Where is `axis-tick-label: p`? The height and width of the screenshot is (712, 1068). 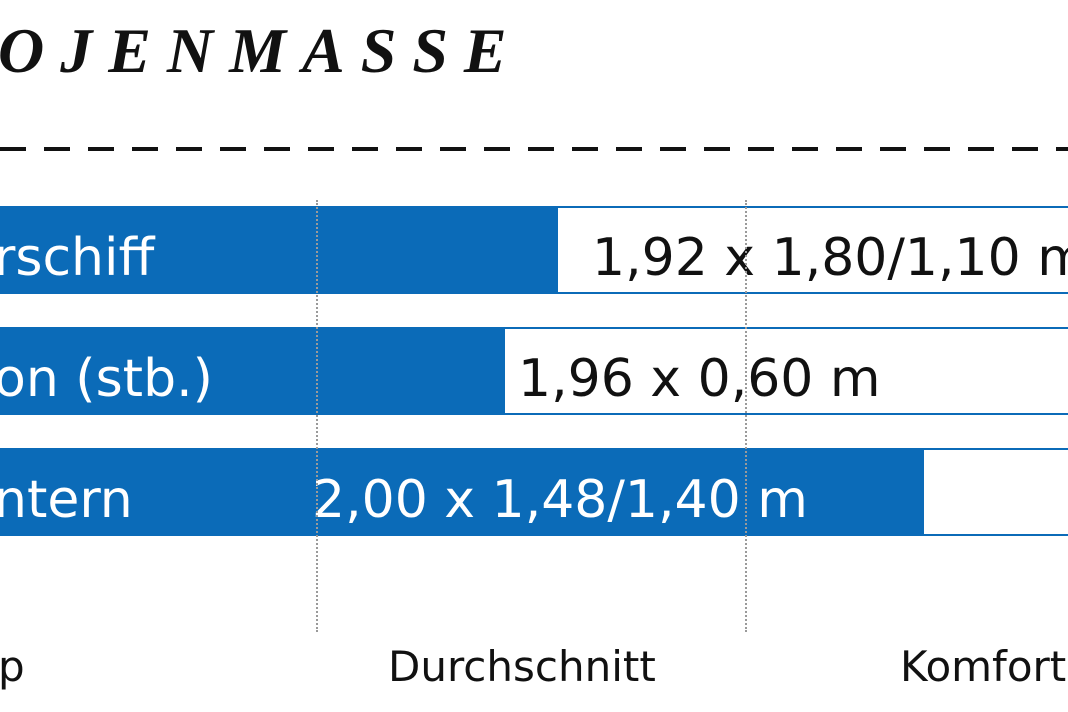 axis-tick-label: p is located at coordinates (12, 666).